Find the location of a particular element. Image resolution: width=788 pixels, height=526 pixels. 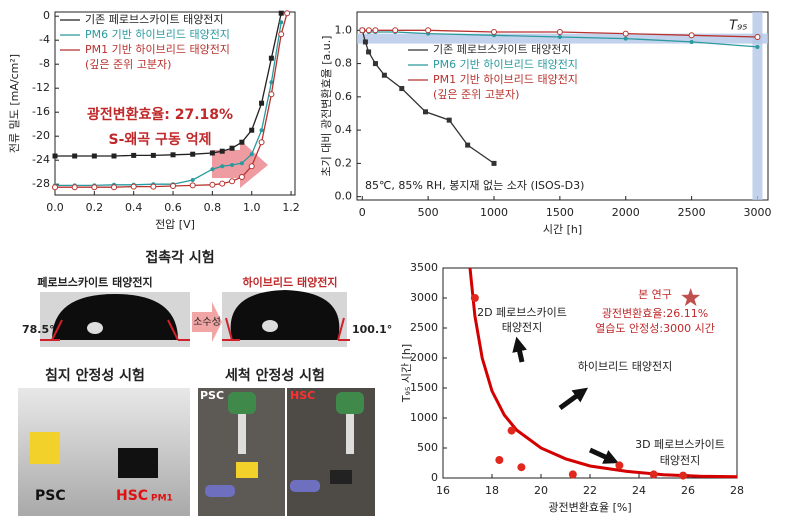

plot-frame is located at coordinates (175, 103).